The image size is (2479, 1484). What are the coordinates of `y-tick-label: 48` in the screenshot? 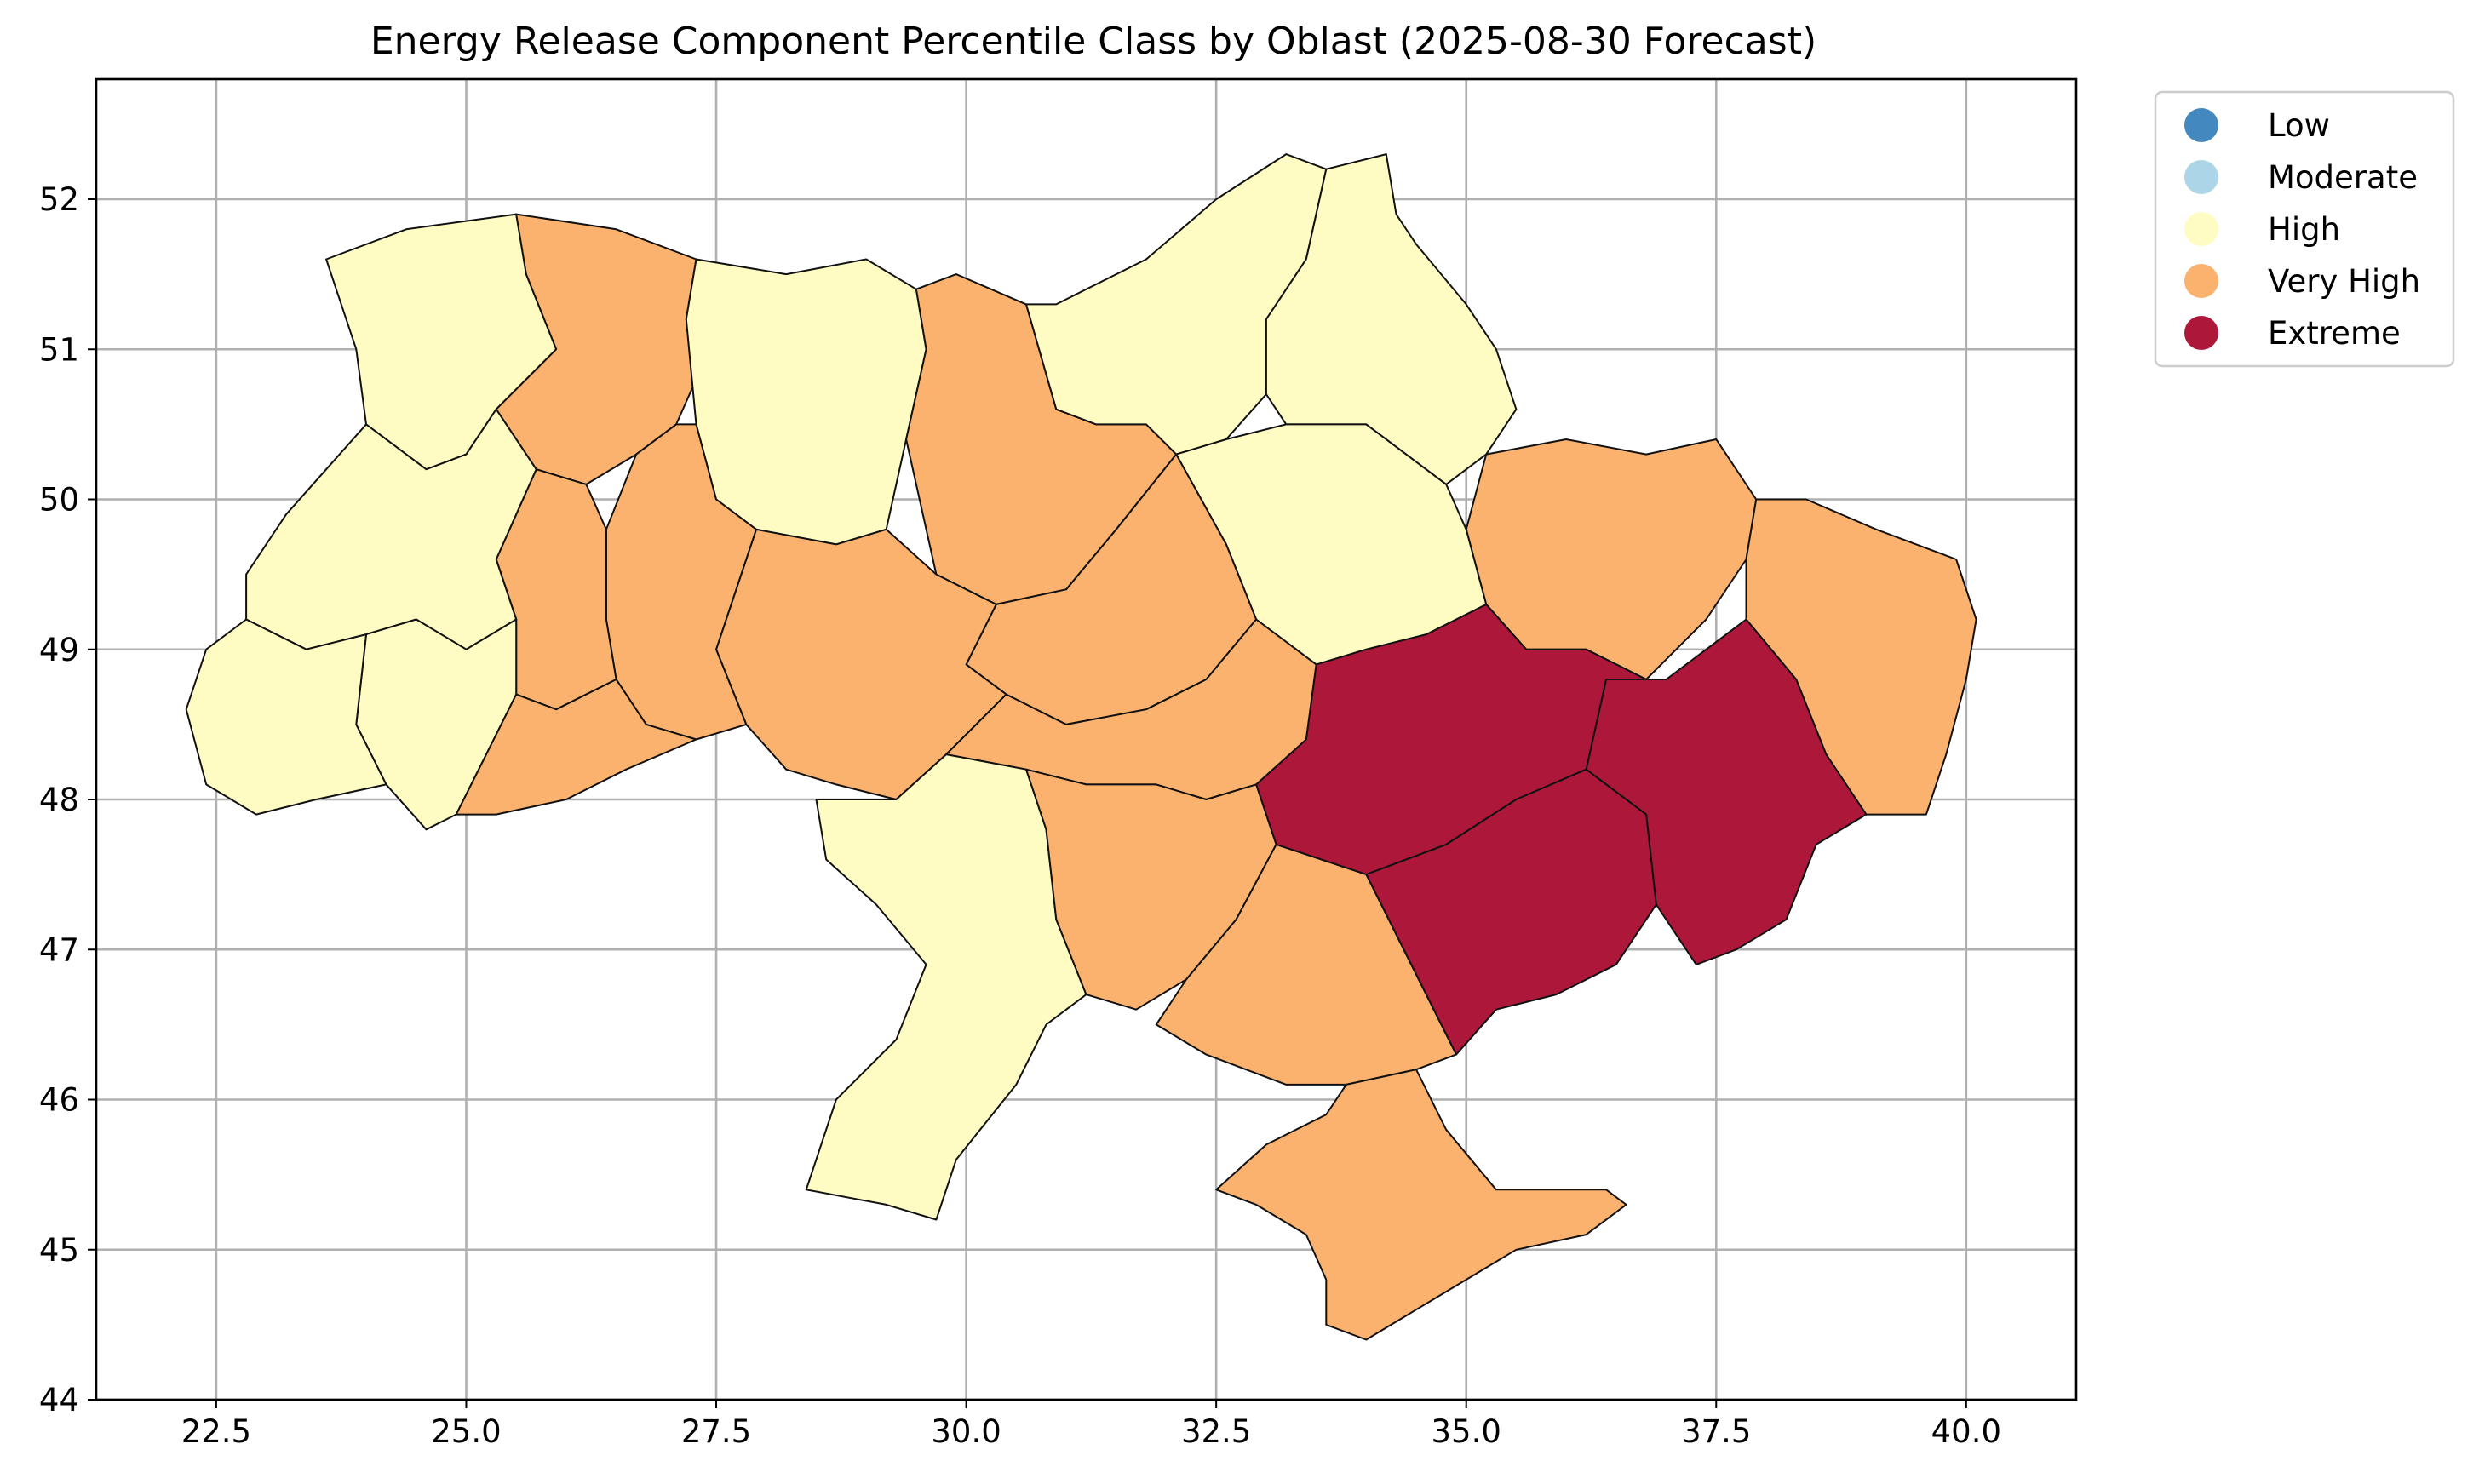 It's located at (59, 800).